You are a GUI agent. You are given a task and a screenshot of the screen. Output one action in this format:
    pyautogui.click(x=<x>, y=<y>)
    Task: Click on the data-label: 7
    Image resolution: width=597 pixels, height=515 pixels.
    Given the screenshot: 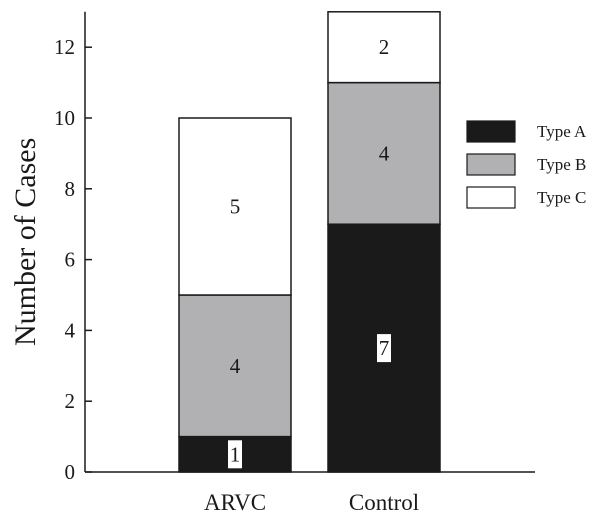 What is the action you would take?
    pyautogui.click(x=384, y=348)
    